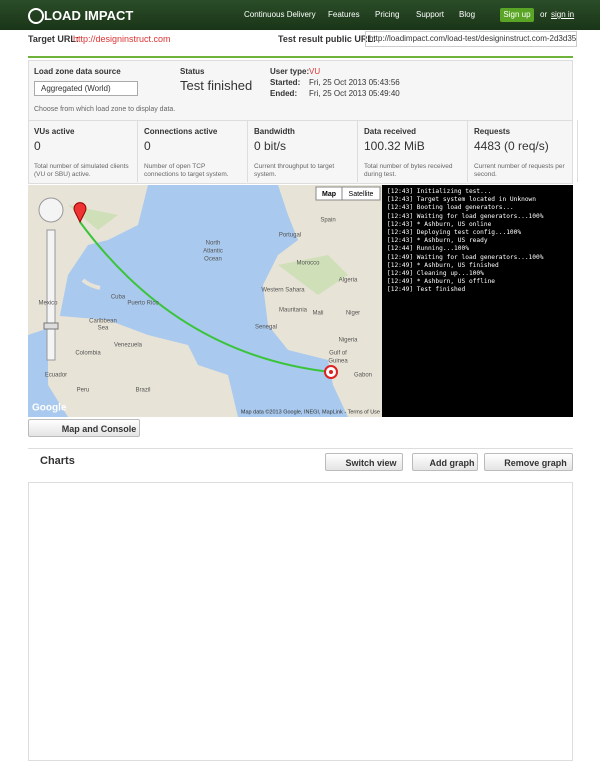 The height and width of the screenshot is (761, 600). I want to click on logo: LOAD IMPACT, so click(89, 15).